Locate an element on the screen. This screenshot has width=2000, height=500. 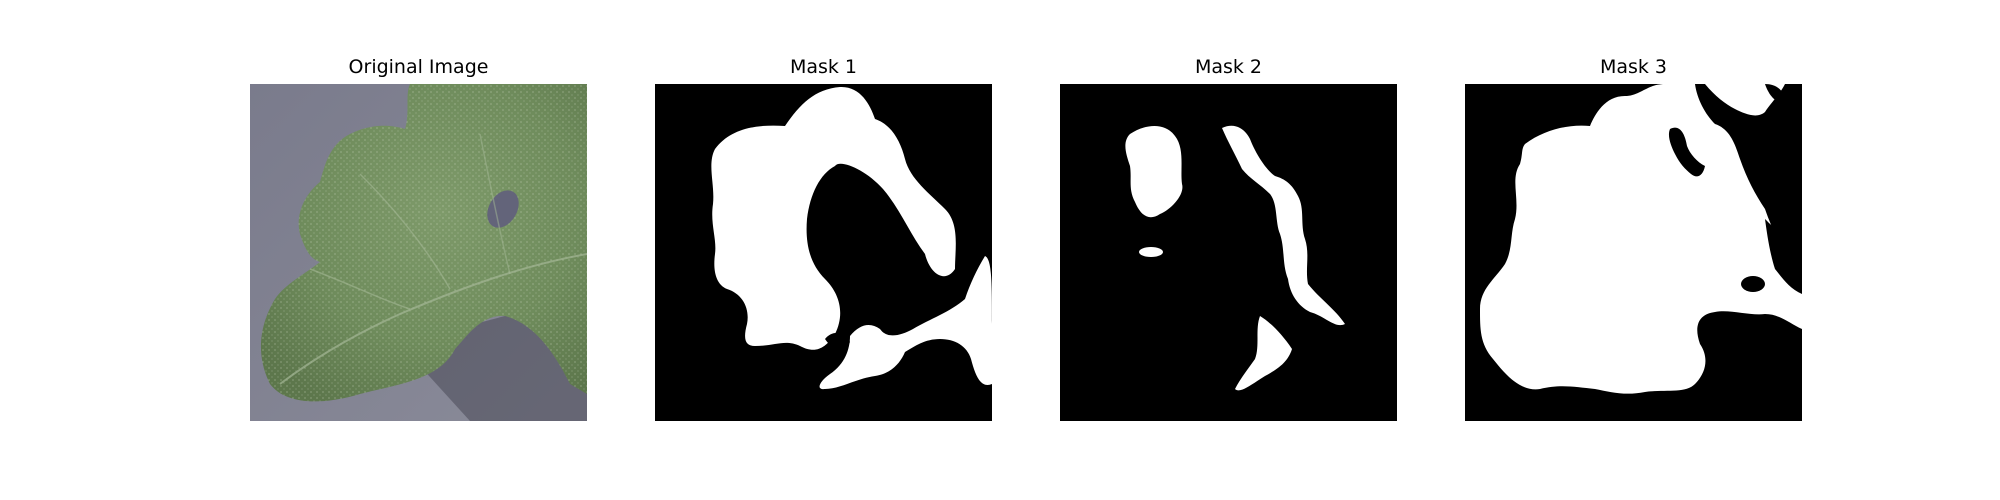
panel-title-original: Original Image is located at coordinates (418, 67).